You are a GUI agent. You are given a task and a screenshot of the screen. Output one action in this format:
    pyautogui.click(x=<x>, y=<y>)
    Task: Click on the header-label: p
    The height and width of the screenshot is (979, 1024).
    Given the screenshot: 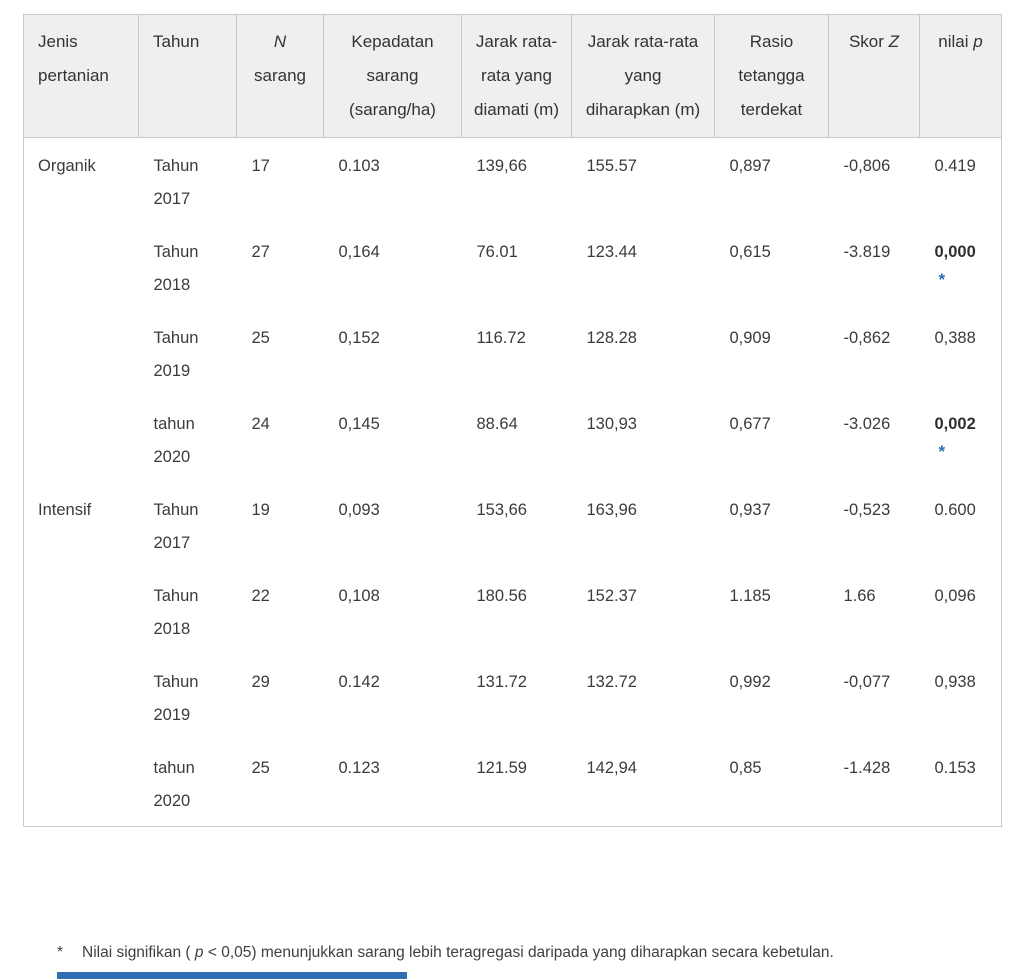 What is the action you would take?
    pyautogui.click(x=978, y=41)
    